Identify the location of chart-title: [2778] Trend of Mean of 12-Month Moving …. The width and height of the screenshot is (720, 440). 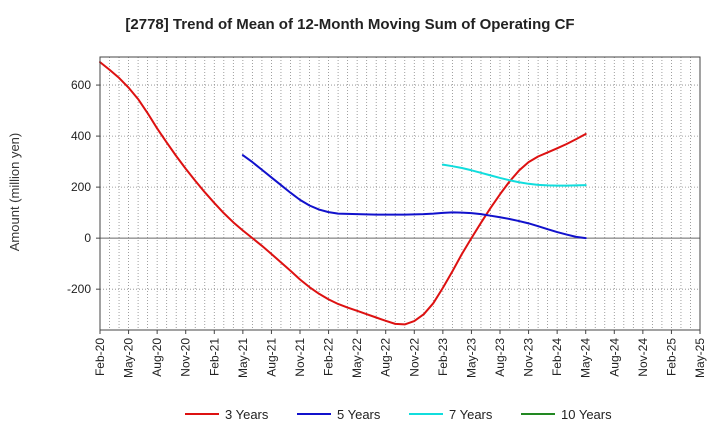
(349, 24).